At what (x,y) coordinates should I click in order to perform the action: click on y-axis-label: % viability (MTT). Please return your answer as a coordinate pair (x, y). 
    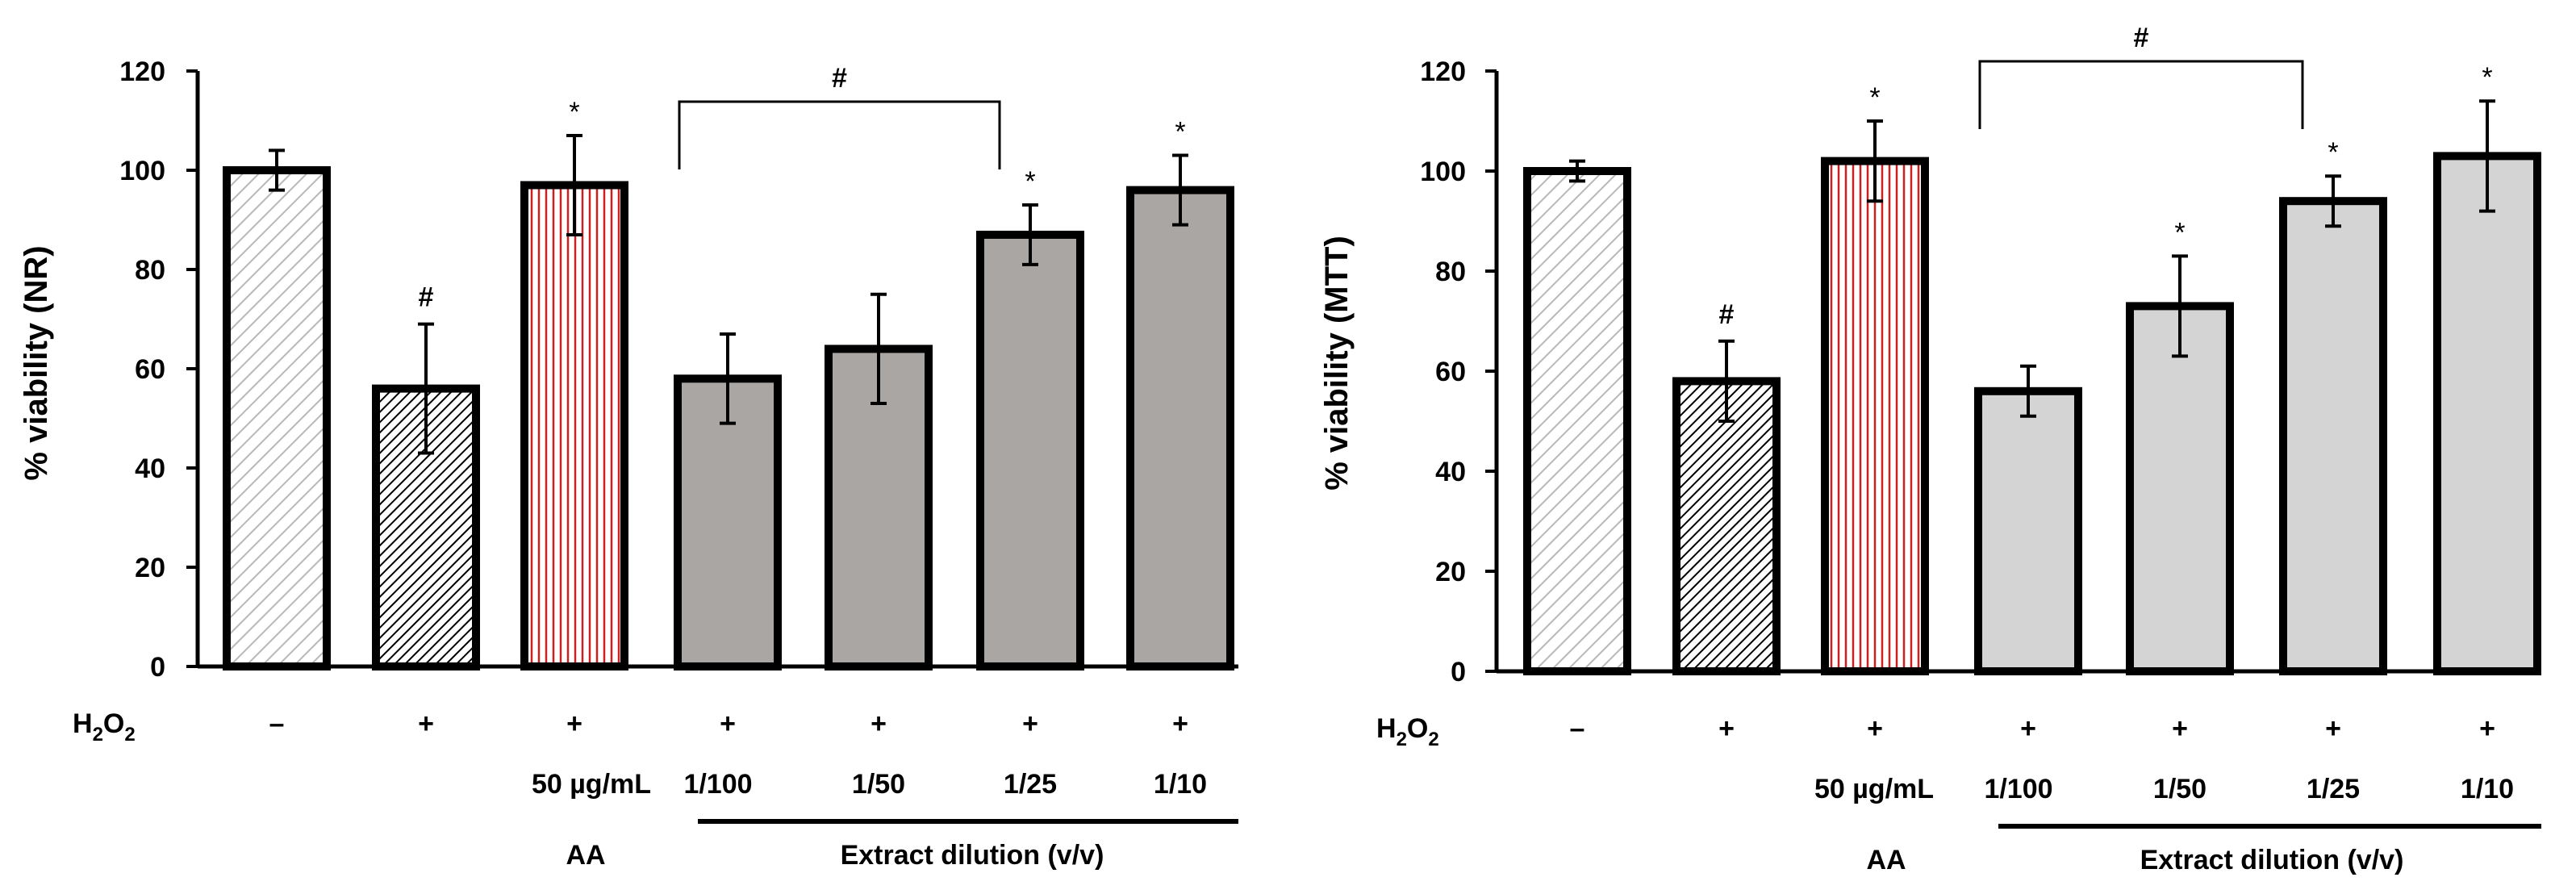
    Looking at the image, I should click on (1337, 363).